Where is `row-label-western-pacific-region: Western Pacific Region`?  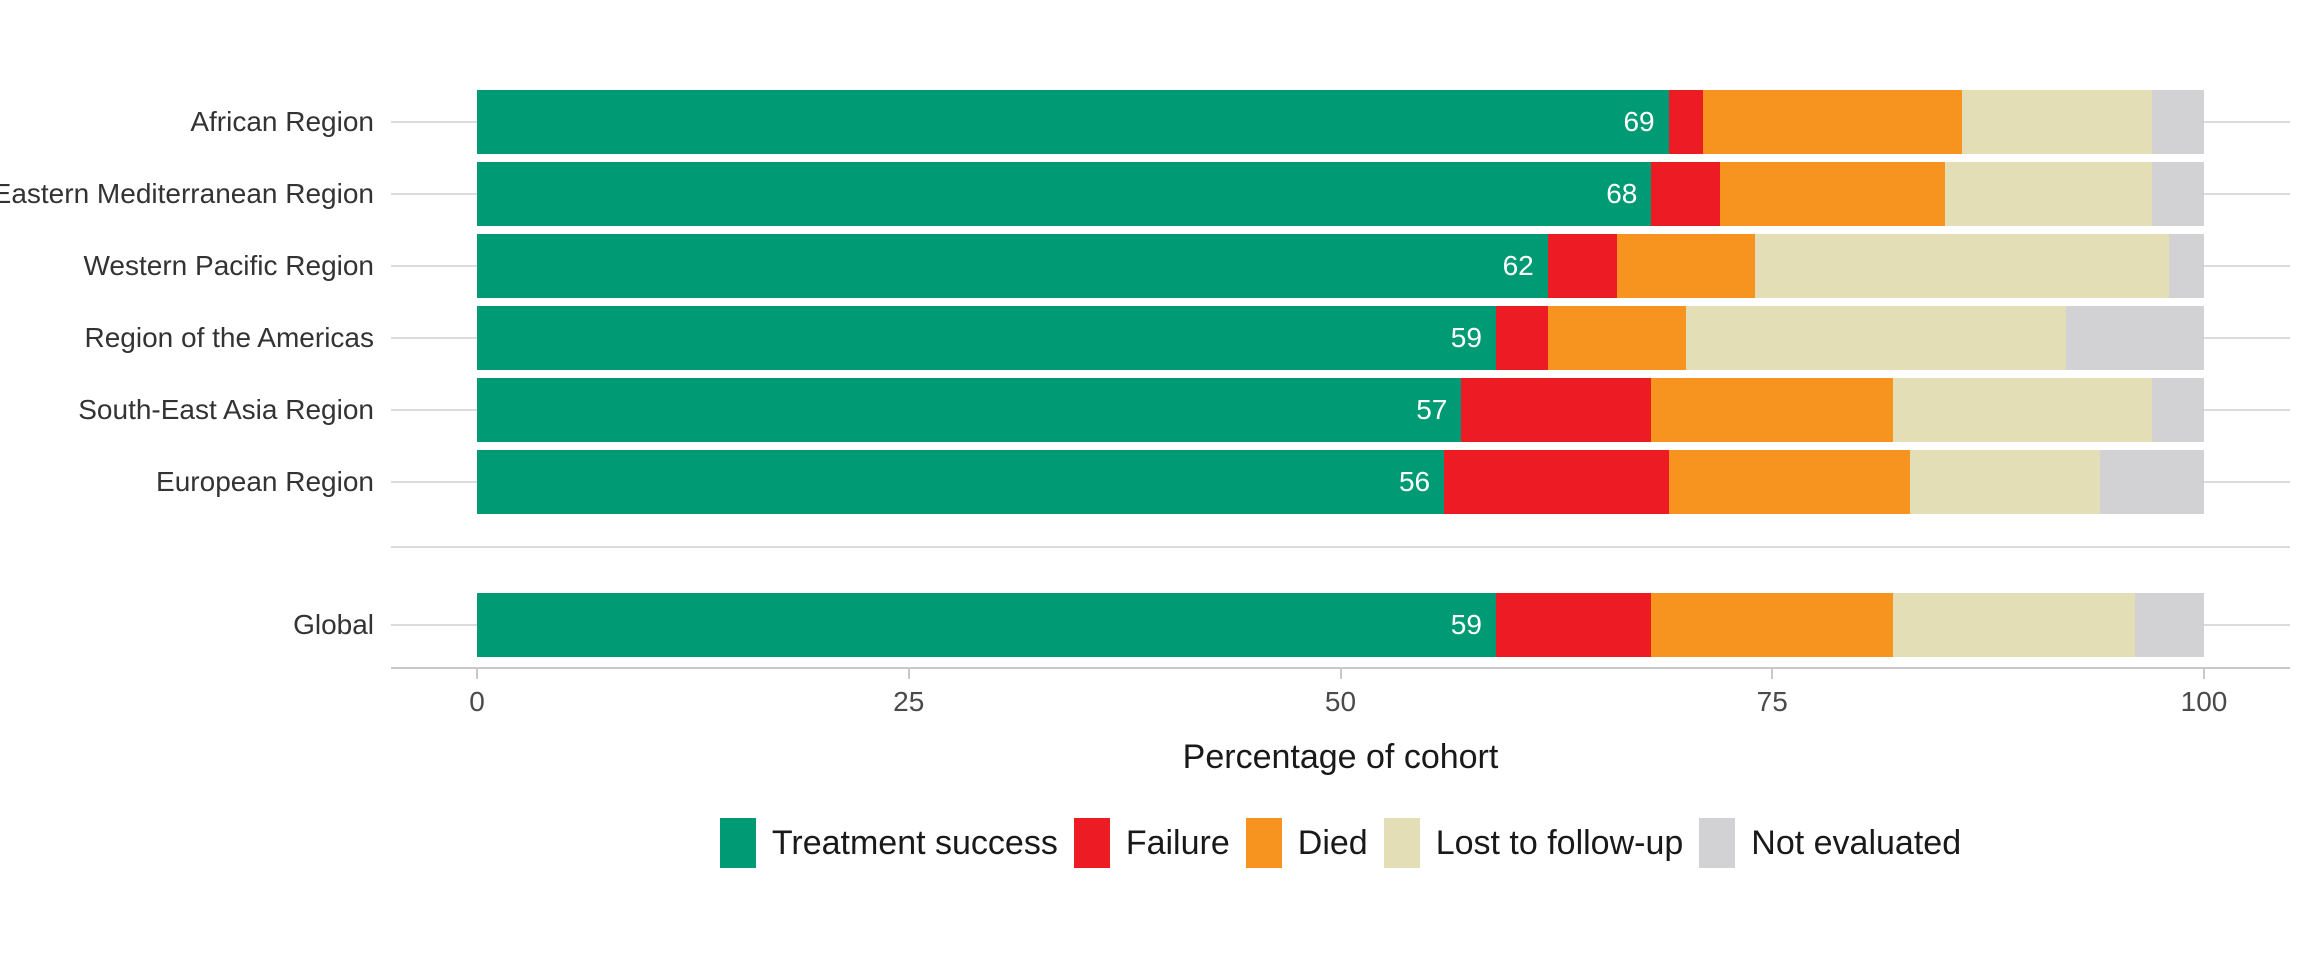
row-label-western-pacific-region: Western Pacific Region is located at coordinates (229, 265).